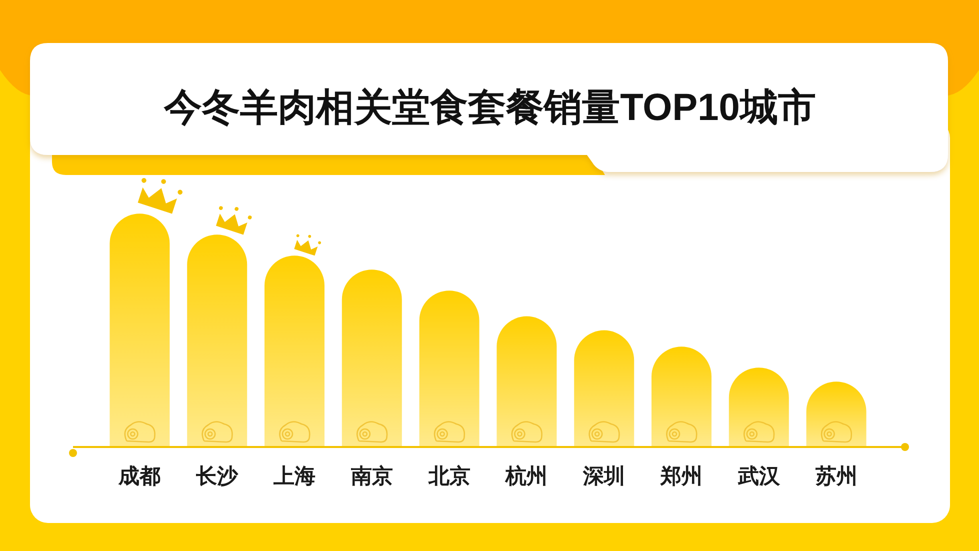 This screenshot has width=979, height=551. What do you see at coordinates (139, 476) in the screenshot?
I see `x-tick-label: 成都` at bounding box center [139, 476].